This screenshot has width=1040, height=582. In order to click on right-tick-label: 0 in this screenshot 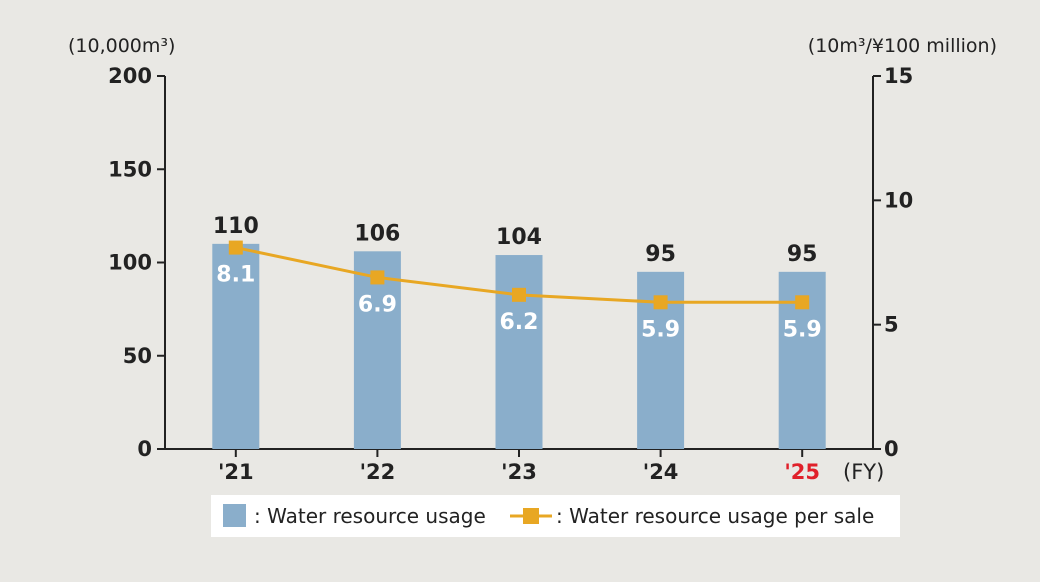, I will do `click(891, 449)`.